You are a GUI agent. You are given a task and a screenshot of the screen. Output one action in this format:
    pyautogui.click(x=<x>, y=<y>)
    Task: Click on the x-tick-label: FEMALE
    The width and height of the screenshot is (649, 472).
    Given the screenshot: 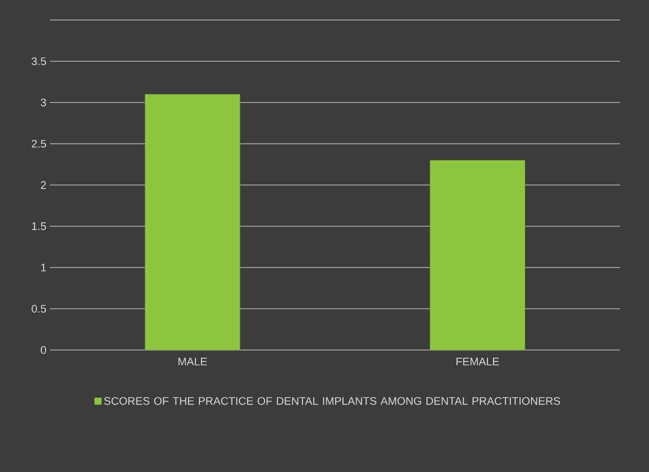 What is the action you would take?
    pyautogui.click(x=477, y=362)
    